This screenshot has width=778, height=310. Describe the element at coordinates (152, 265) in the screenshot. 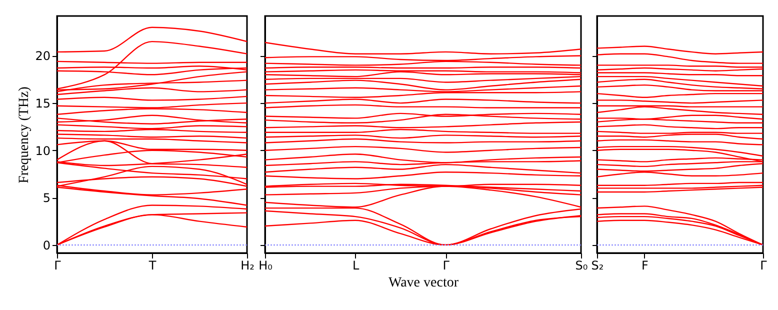

I see `x-tick-label: T` at that location.